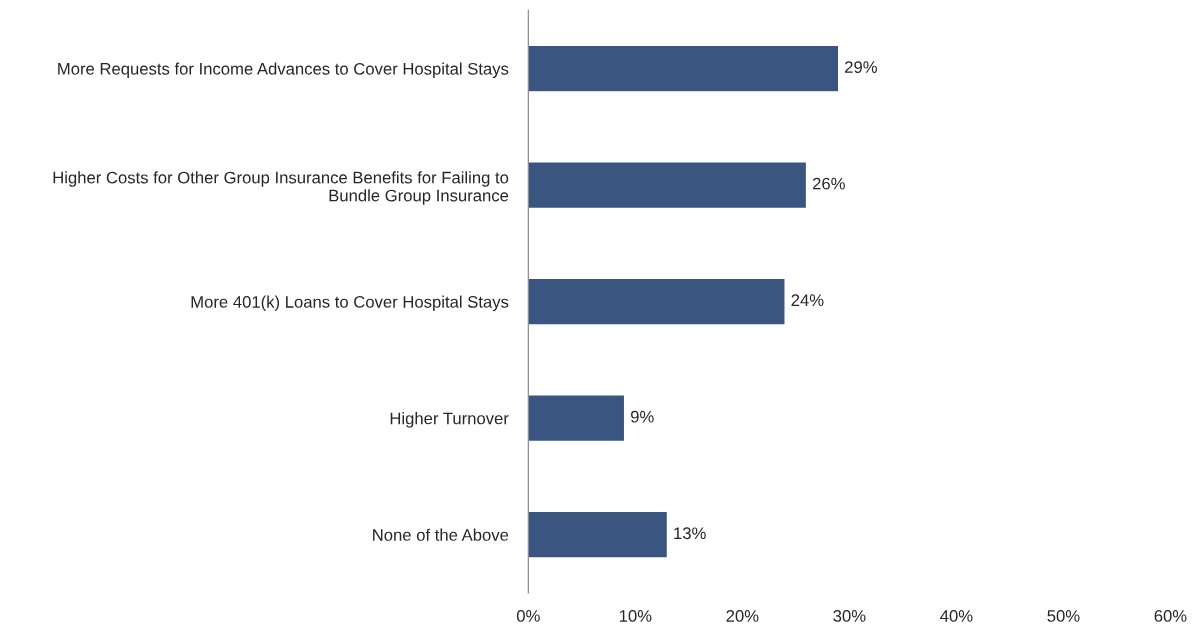 This screenshot has height=641, width=1198. I want to click on x-tick-label: 50%, so click(1063, 616).